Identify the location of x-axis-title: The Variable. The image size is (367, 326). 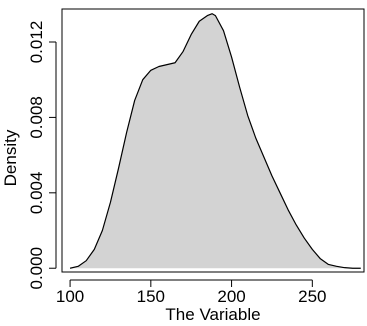
(212, 314).